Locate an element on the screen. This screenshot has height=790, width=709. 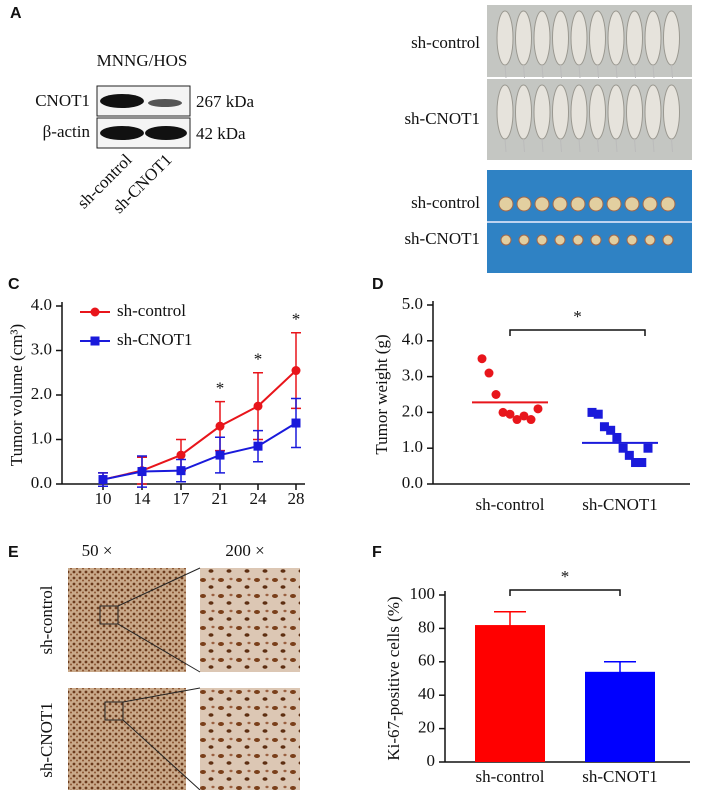
mice is located at coordinates (588, 81).